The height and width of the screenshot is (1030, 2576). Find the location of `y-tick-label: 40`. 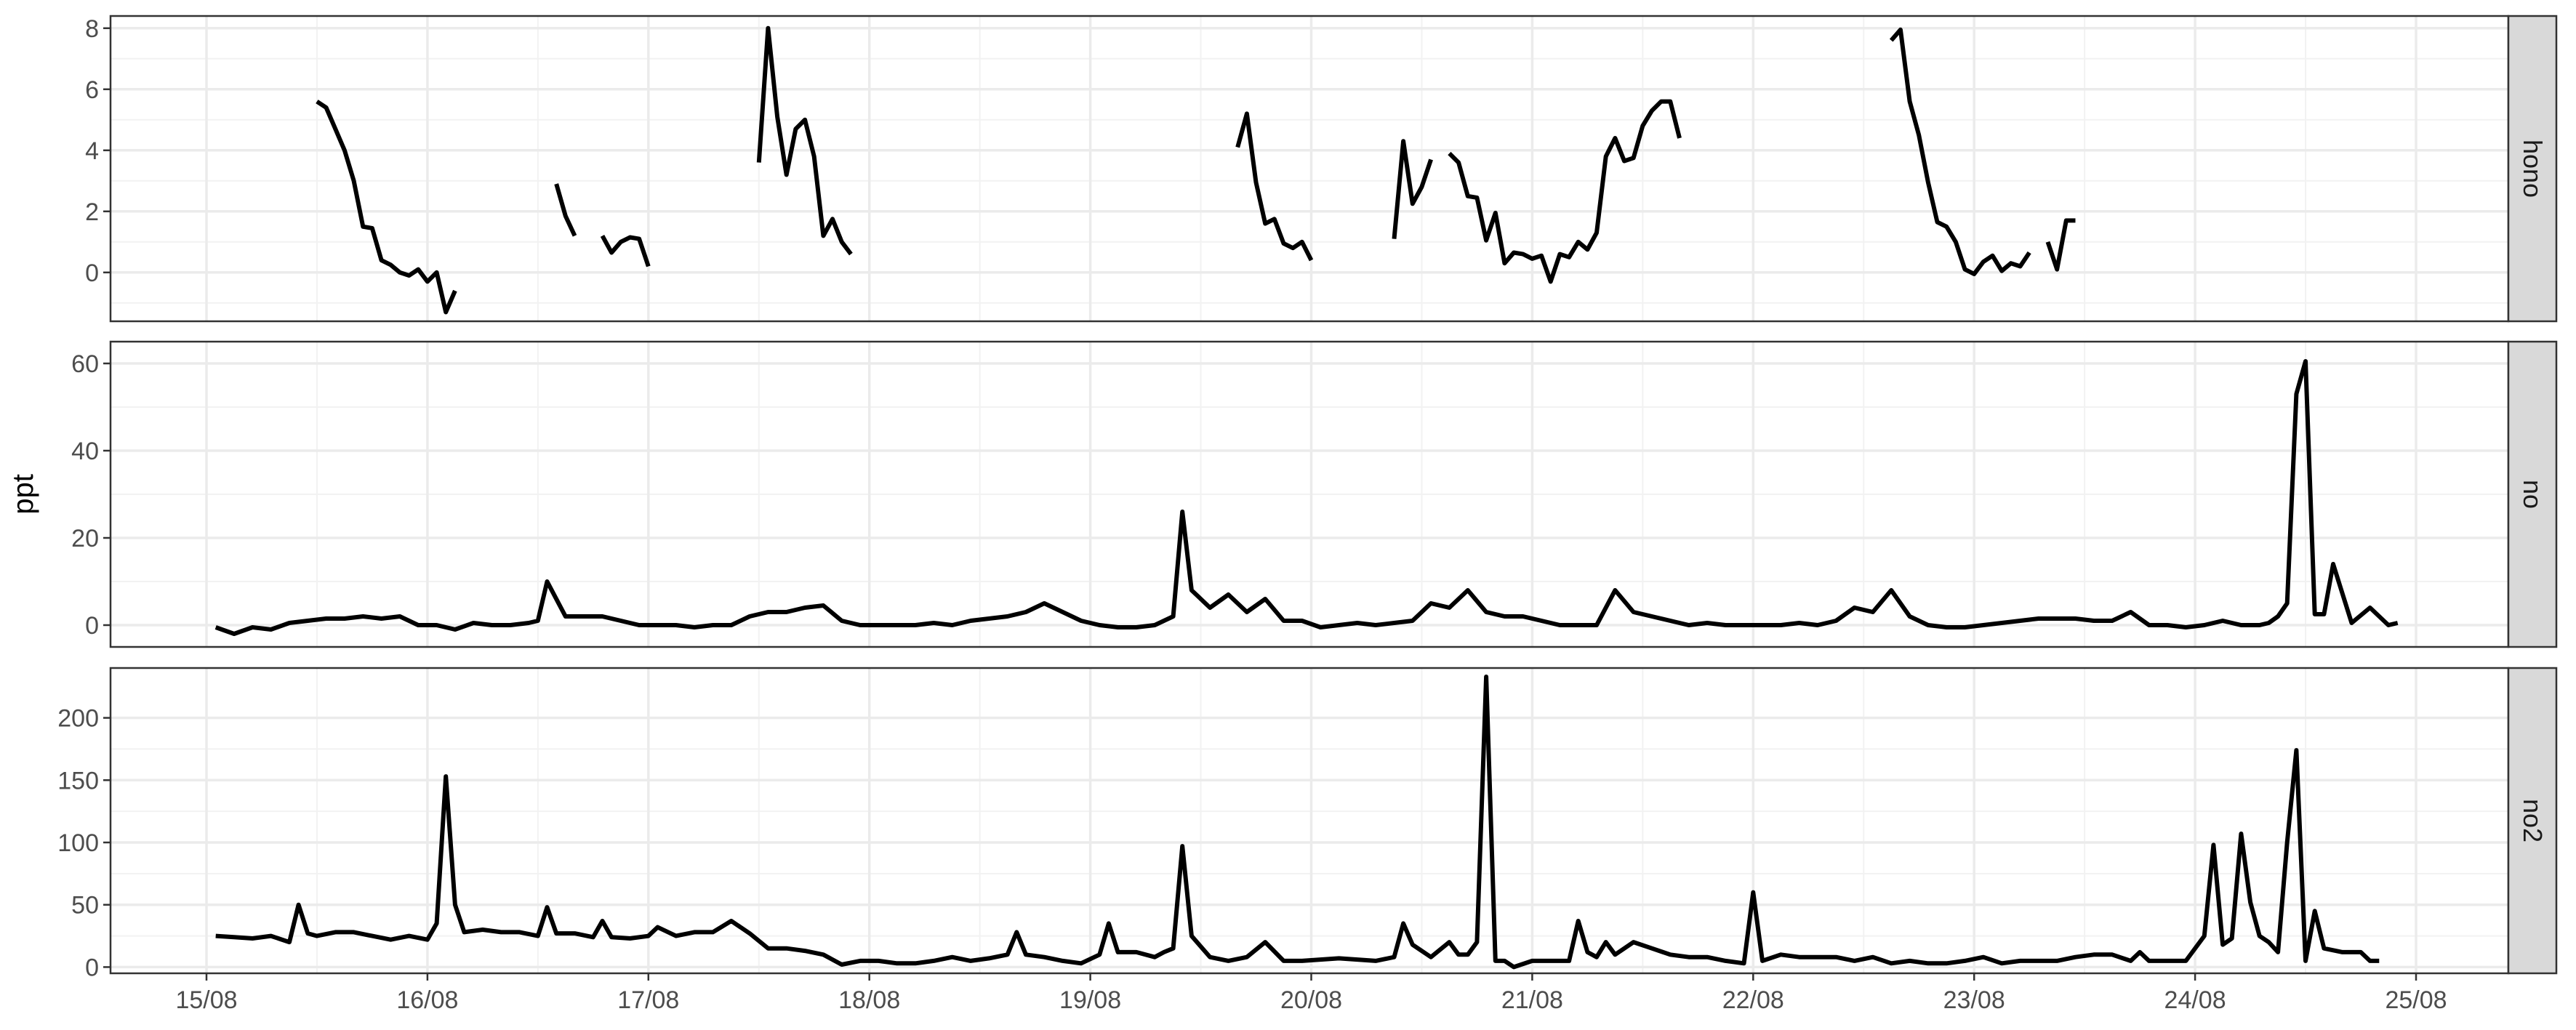

y-tick-label: 40 is located at coordinates (85, 451).